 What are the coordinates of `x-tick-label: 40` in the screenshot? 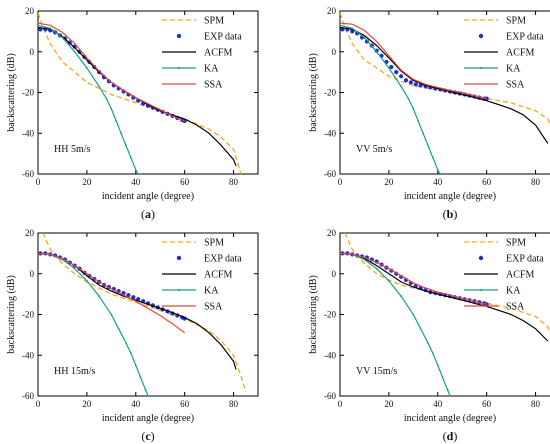 It's located at (136, 404).